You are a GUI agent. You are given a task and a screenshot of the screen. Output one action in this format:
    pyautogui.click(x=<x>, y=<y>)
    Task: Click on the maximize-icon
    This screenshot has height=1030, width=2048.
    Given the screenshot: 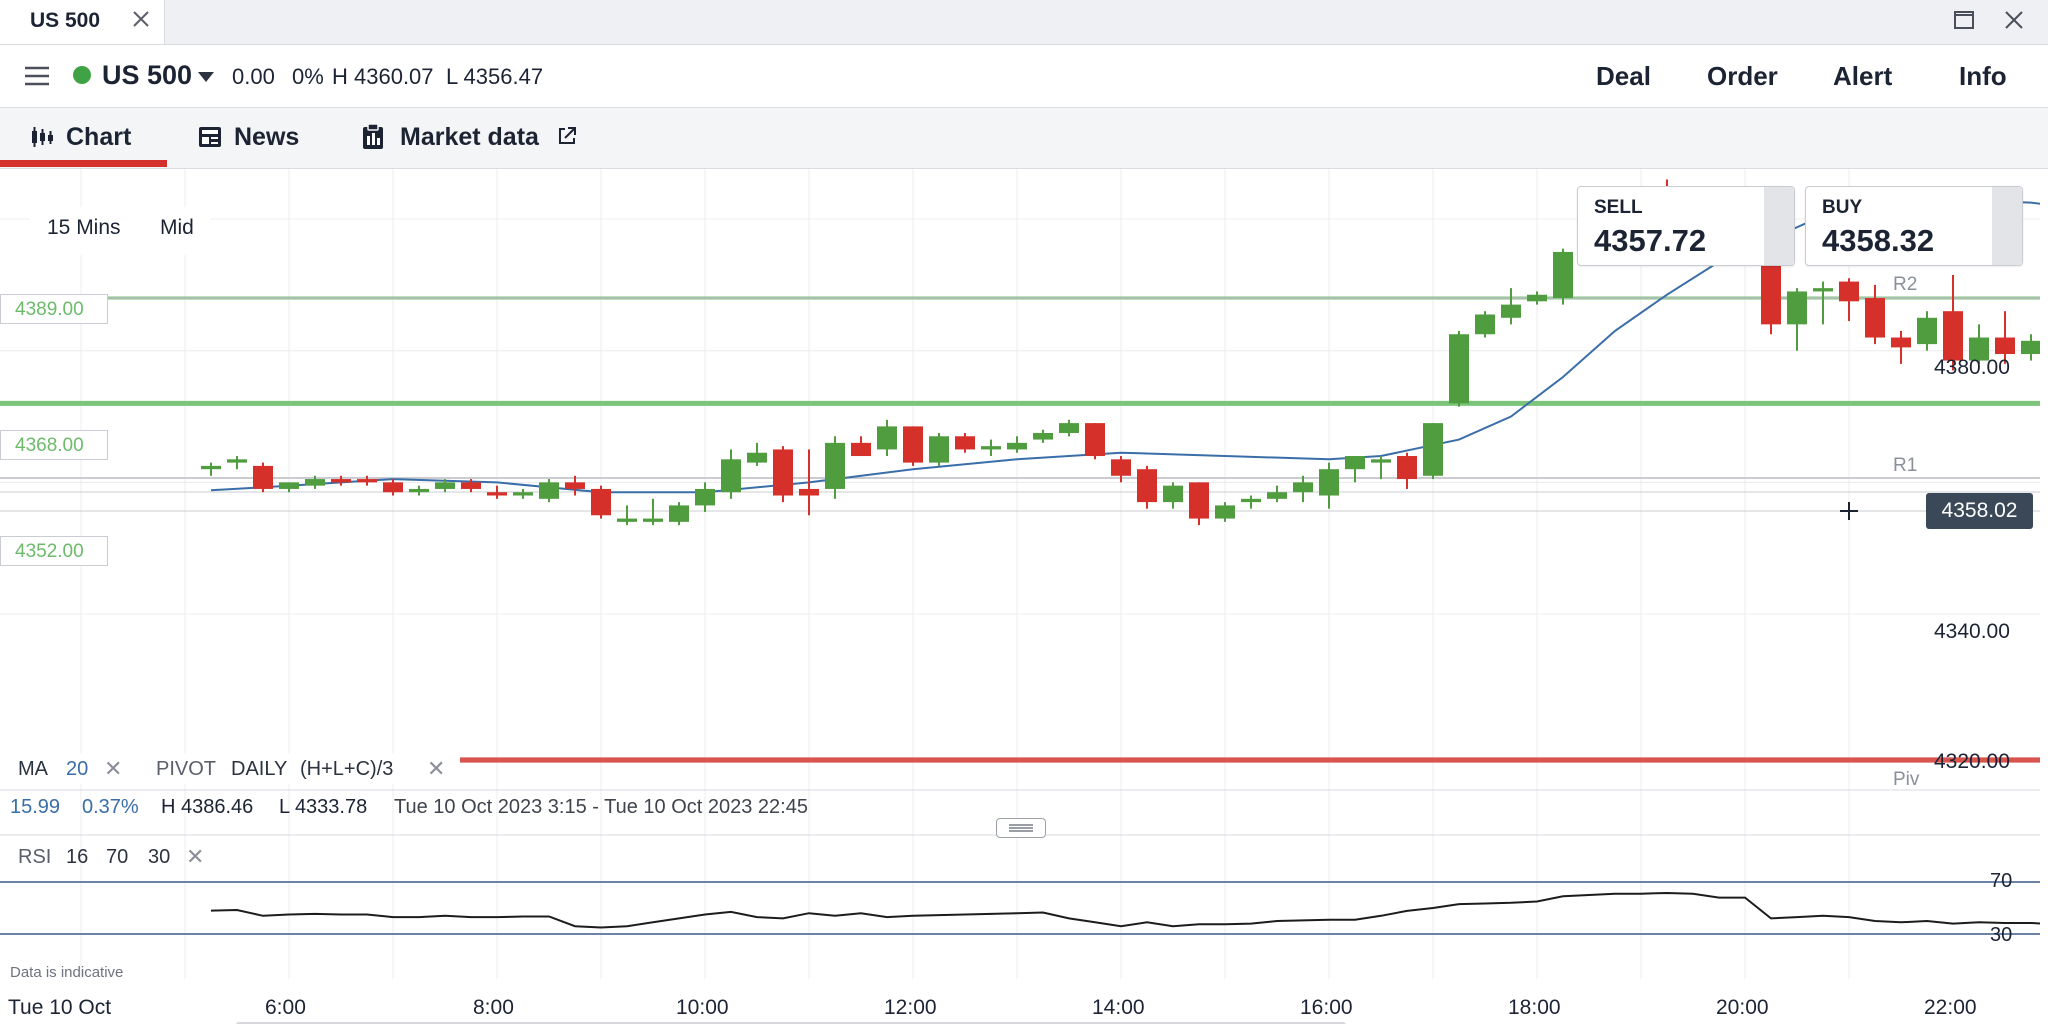 What is the action you would take?
    pyautogui.click(x=1964, y=20)
    